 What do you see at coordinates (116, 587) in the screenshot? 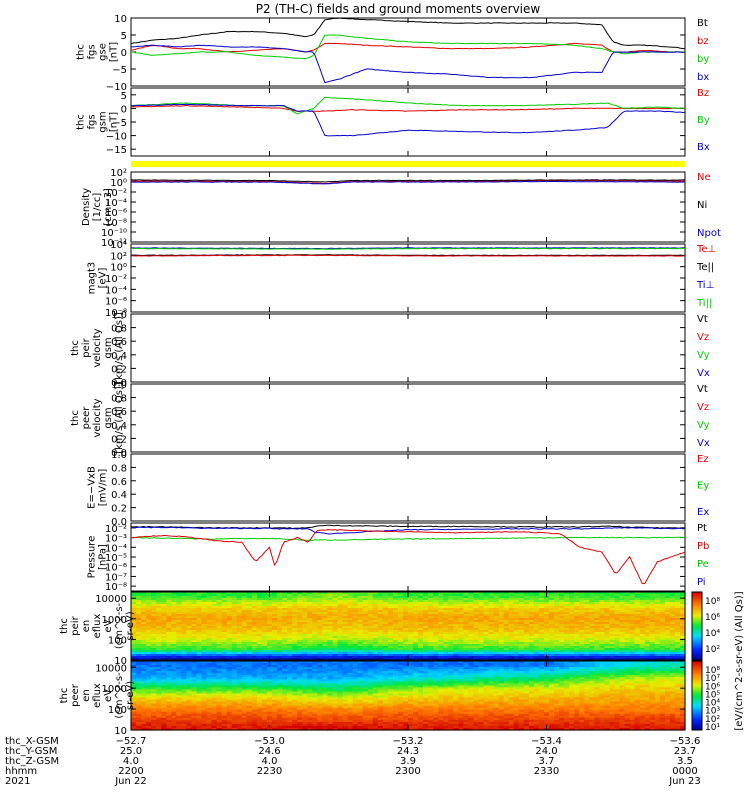
I see `y-tick-label: 10⁻⁸` at bounding box center [116, 587].